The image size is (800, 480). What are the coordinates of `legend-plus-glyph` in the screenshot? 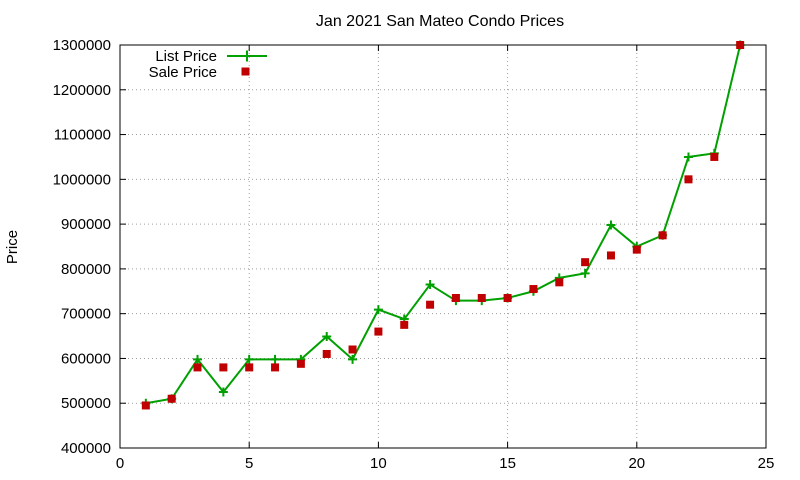 It's located at (247, 56).